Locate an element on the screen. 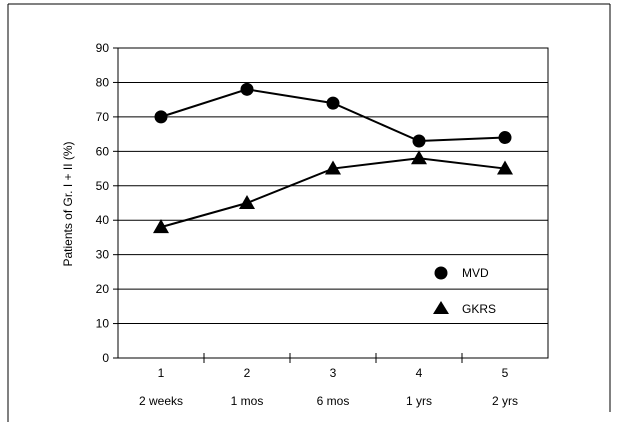 Image resolution: width=617 pixels, height=425 pixels. y-tick-label: 0 is located at coordinates (105, 358).